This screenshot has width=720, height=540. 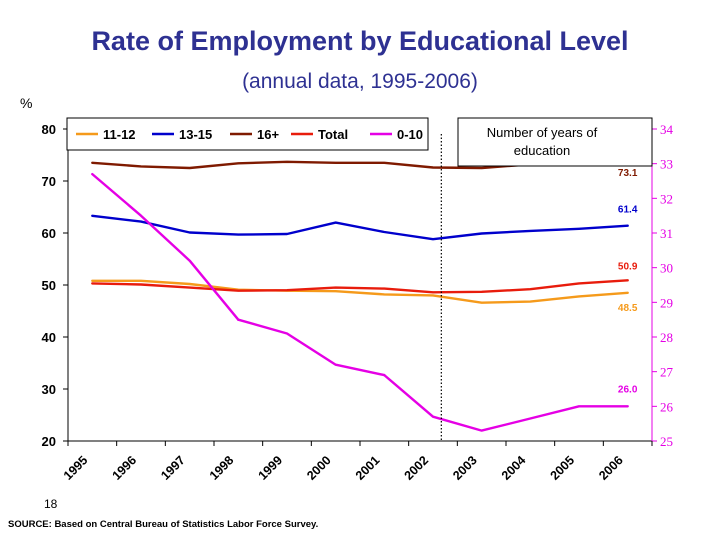 I want to click on data-label-13-15: 61.4, so click(x=628, y=210).